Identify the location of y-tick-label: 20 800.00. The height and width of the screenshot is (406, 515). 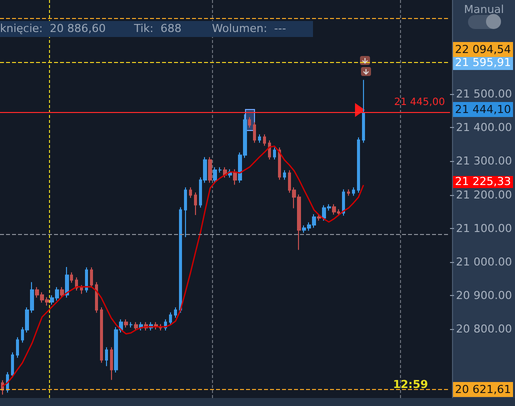
(484, 329).